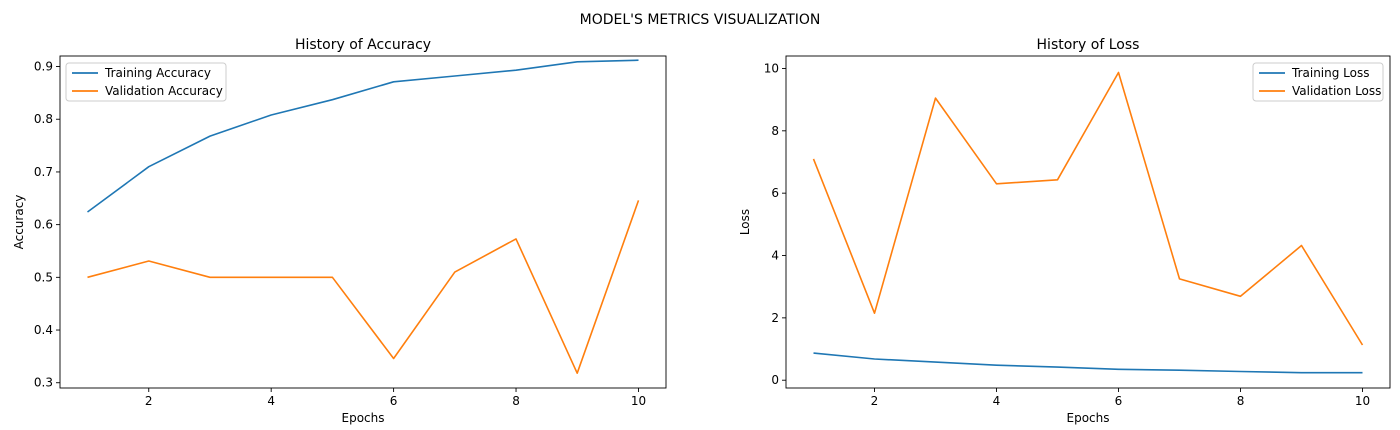  I want to click on chart-title: History of Loss, so click(1088, 45).